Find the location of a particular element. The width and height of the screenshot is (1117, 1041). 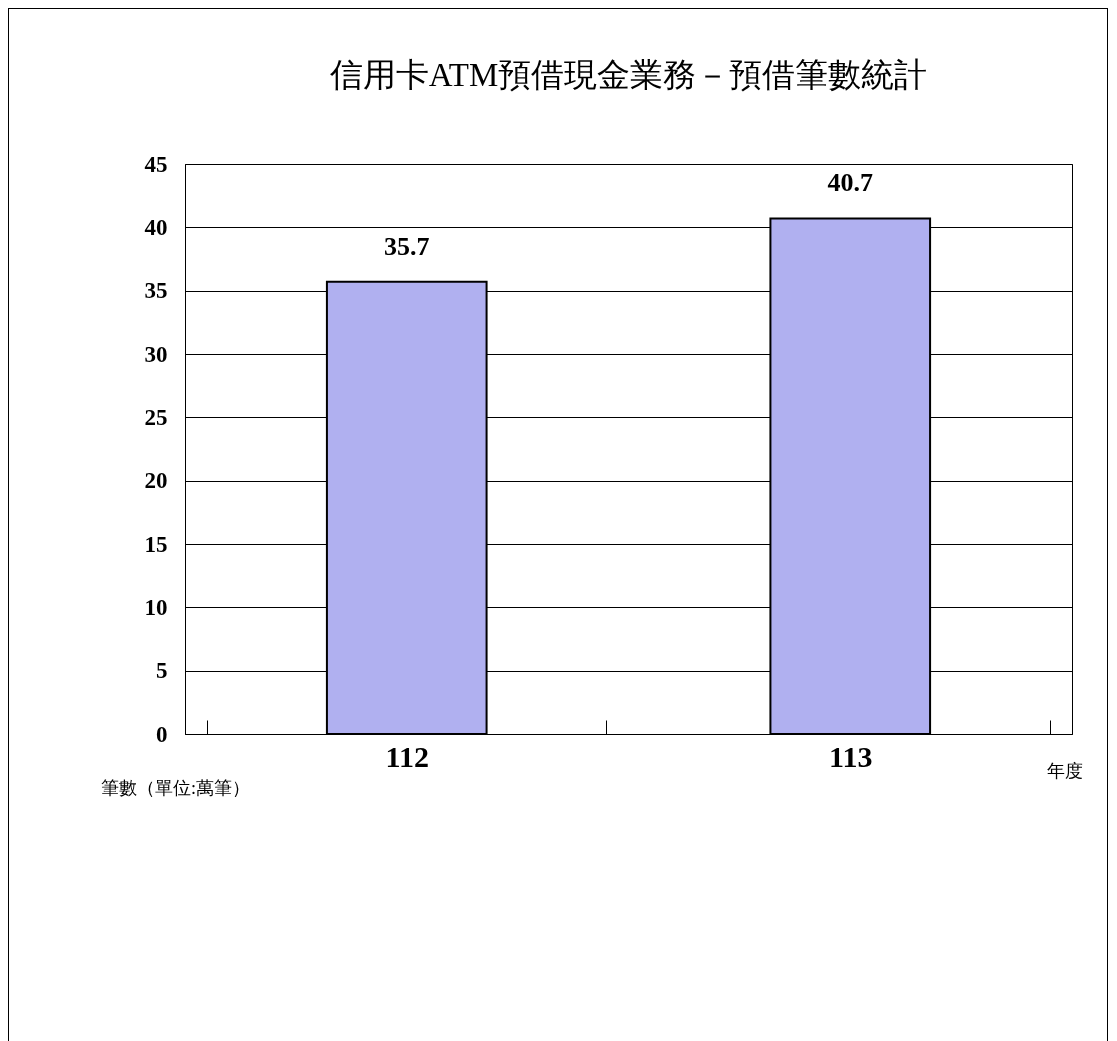

chart-title: 信用卡ATM預借現金業務－預借筆數統計 is located at coordinates (628, 75).